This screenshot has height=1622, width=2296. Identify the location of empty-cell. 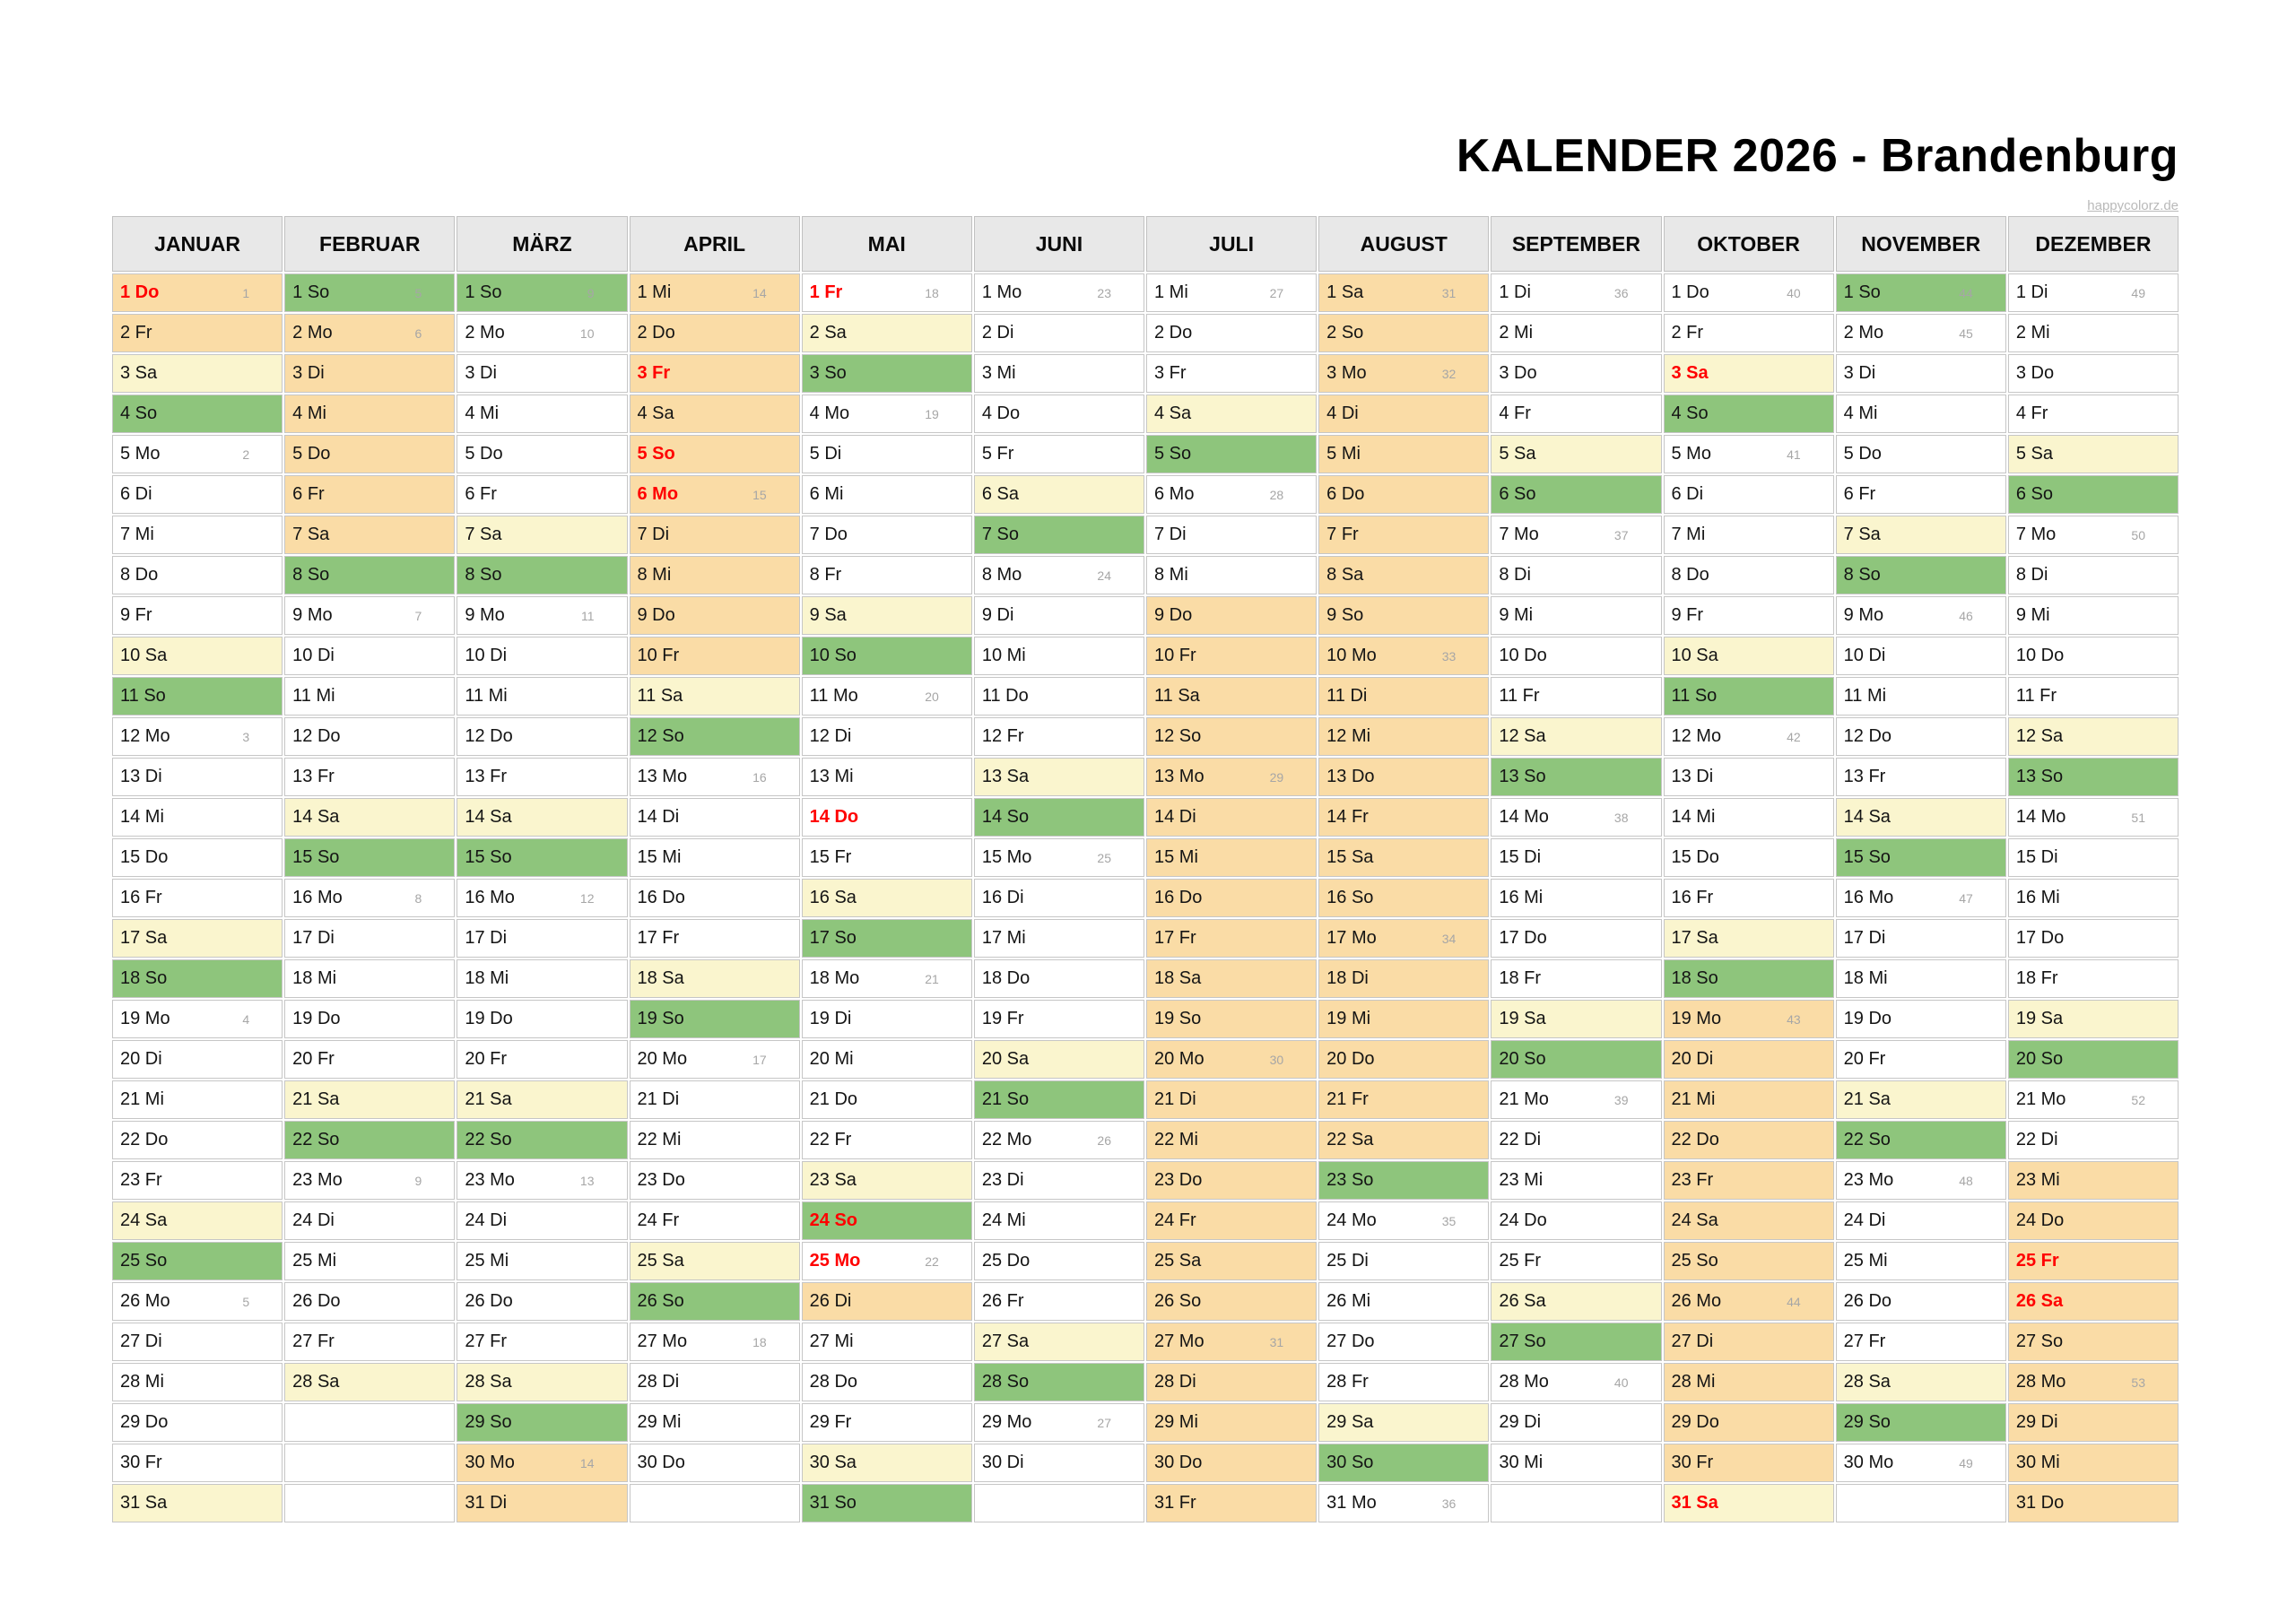
(370, 1503).